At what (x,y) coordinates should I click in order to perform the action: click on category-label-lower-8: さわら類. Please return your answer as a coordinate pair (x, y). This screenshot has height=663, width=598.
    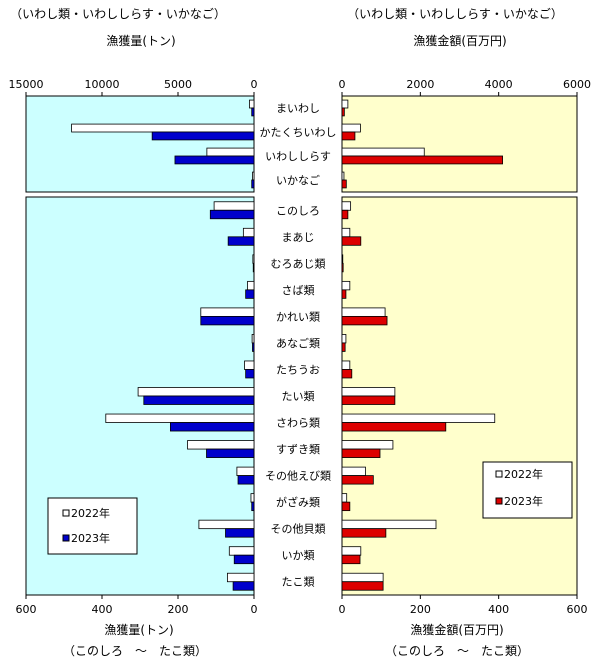
    Looking at the image, I should click on (298, 423).